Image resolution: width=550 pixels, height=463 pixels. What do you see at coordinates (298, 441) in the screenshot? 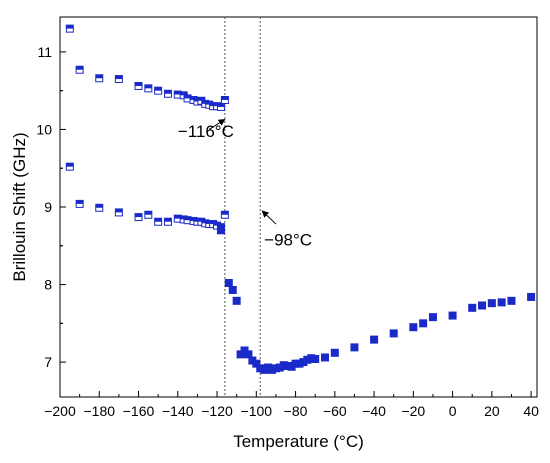
I see `x-axis-title: Temperature (°C)` at bounding box center [298, 441].